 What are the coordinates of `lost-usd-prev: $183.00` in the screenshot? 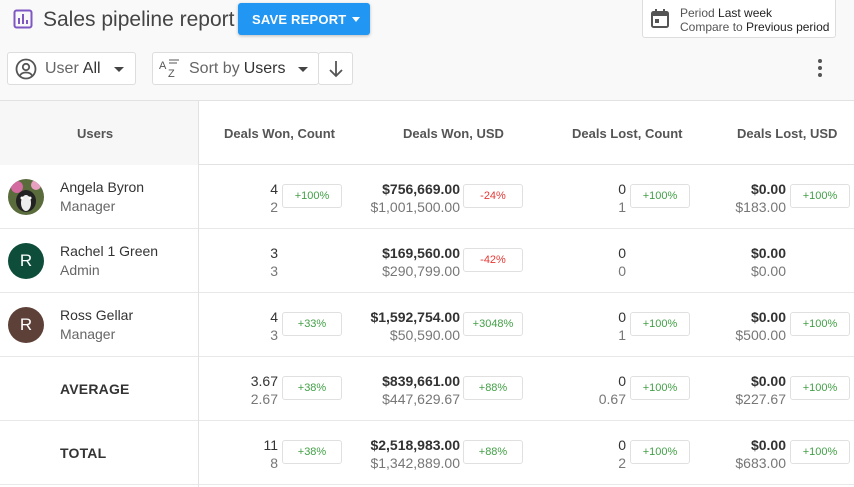 It's located at (760, 207).